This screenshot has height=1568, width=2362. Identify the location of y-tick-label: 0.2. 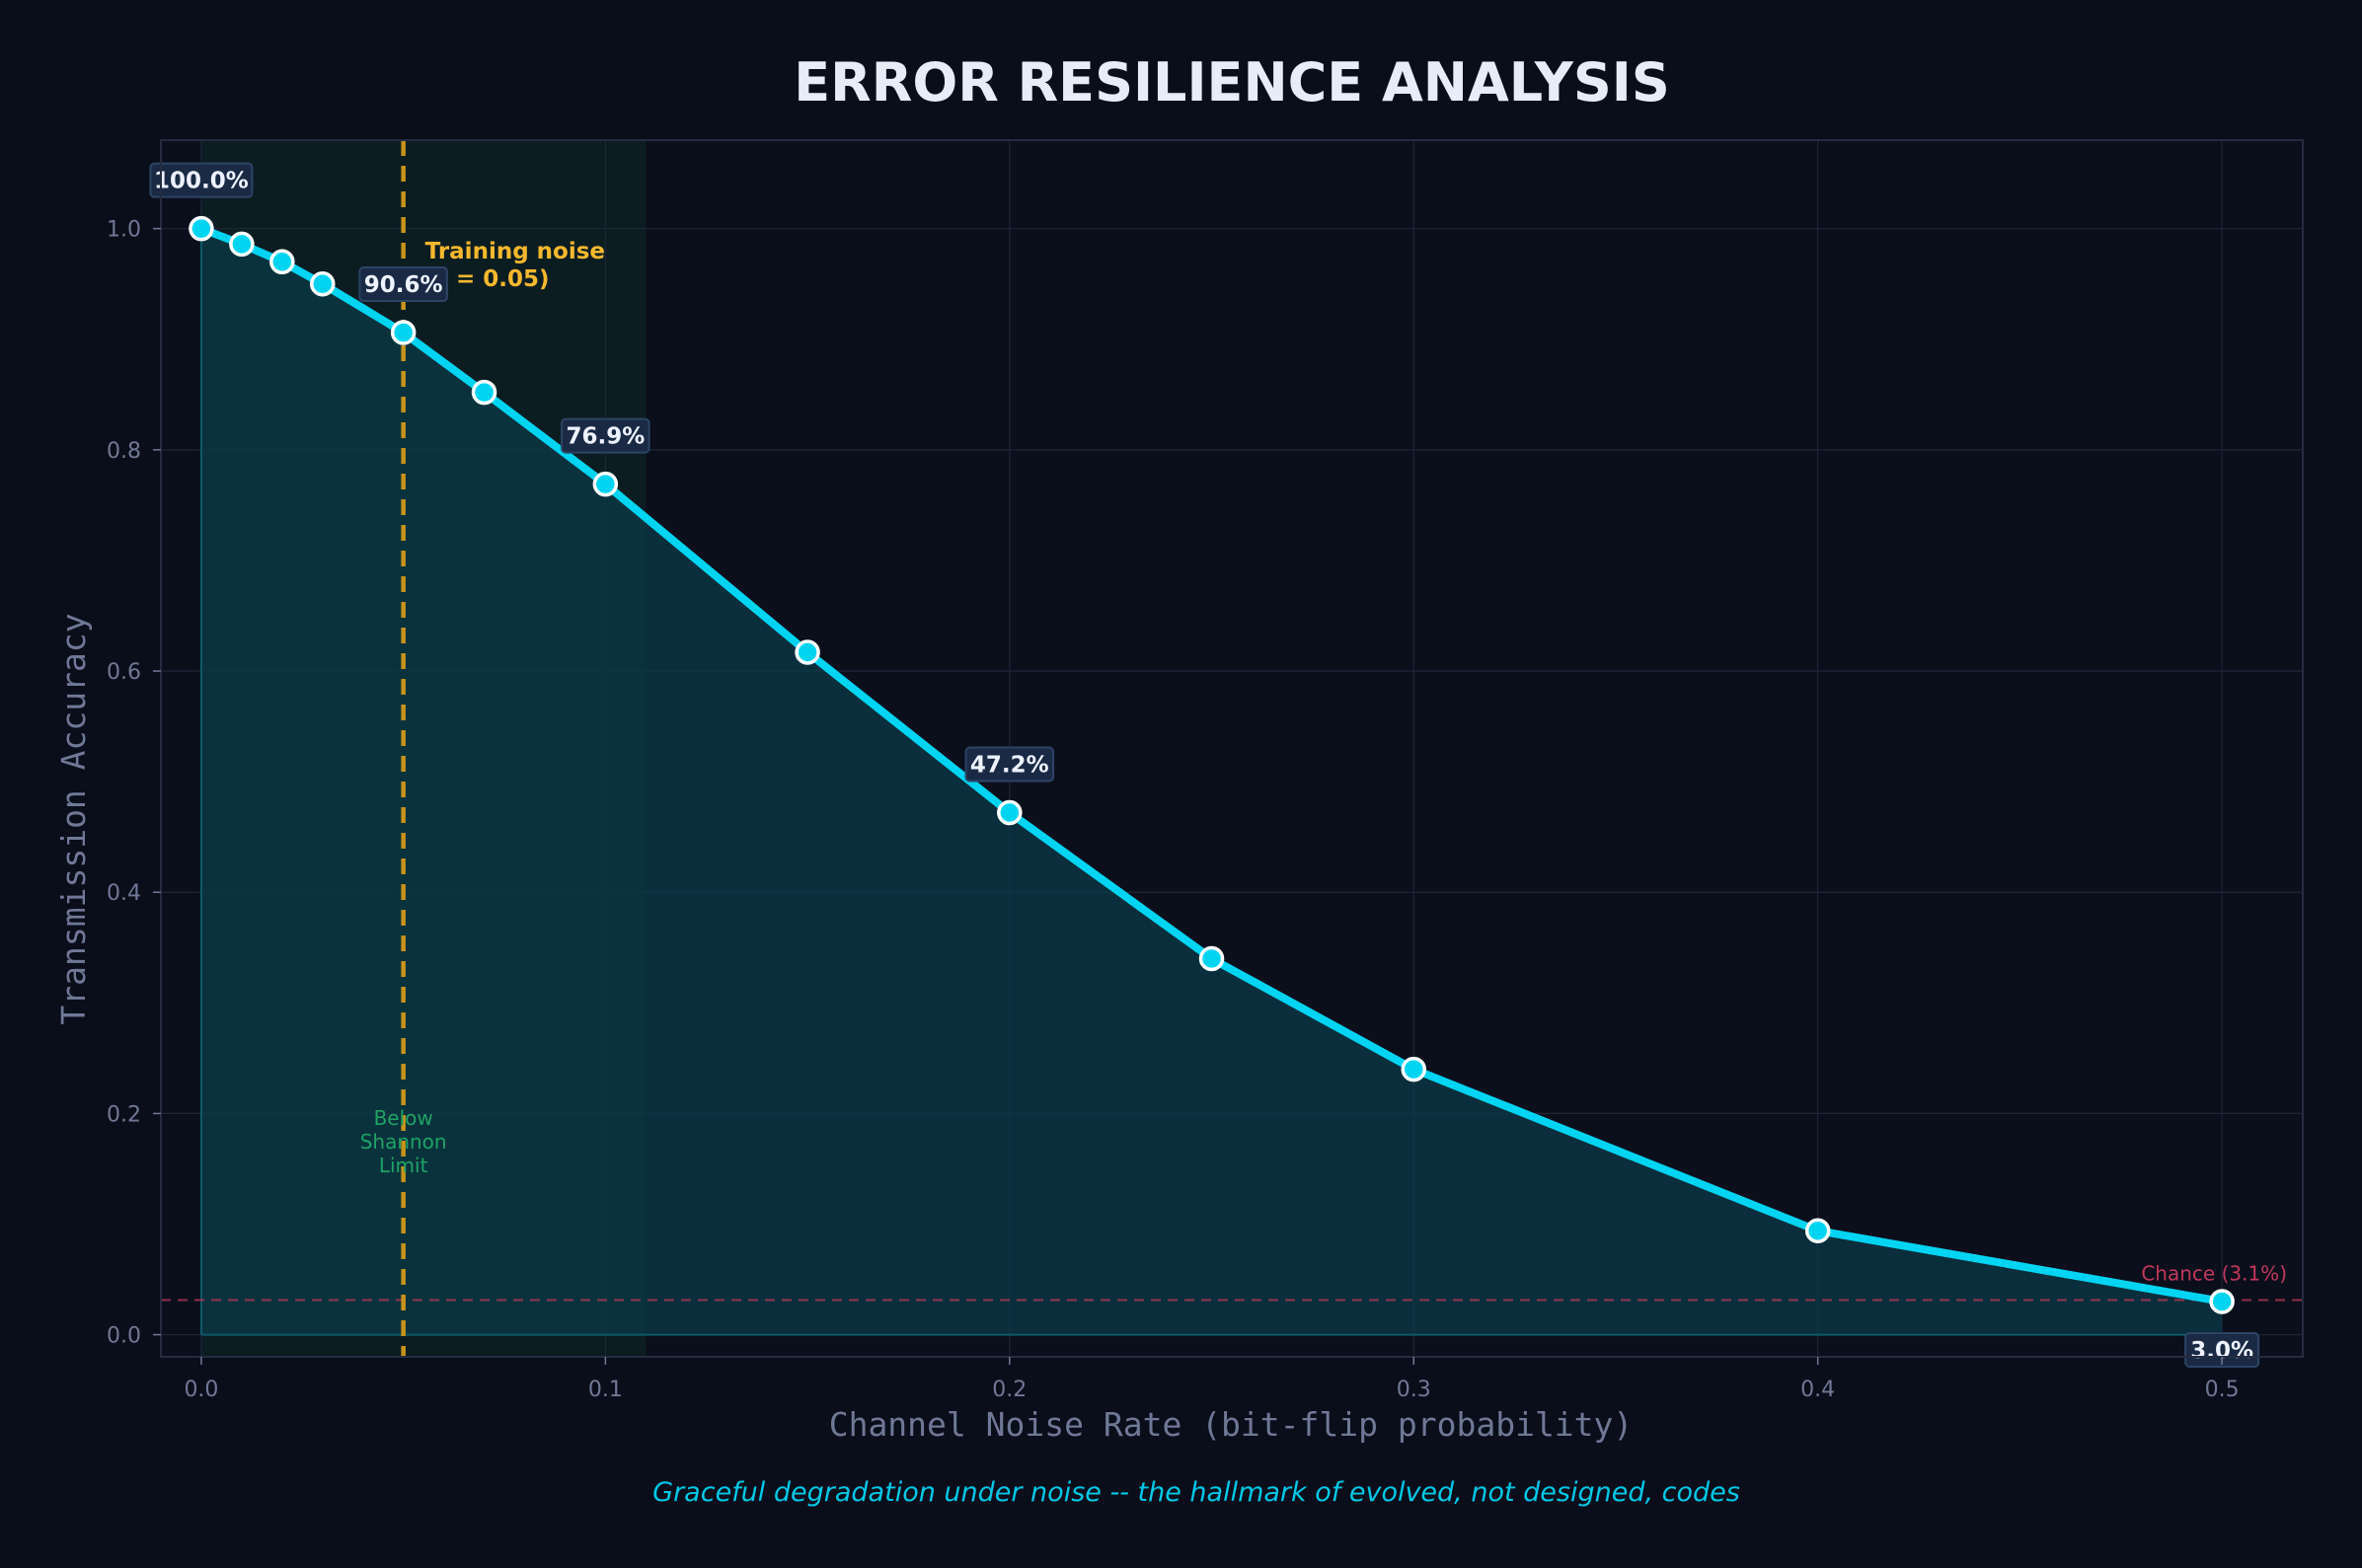
(124, 1115).